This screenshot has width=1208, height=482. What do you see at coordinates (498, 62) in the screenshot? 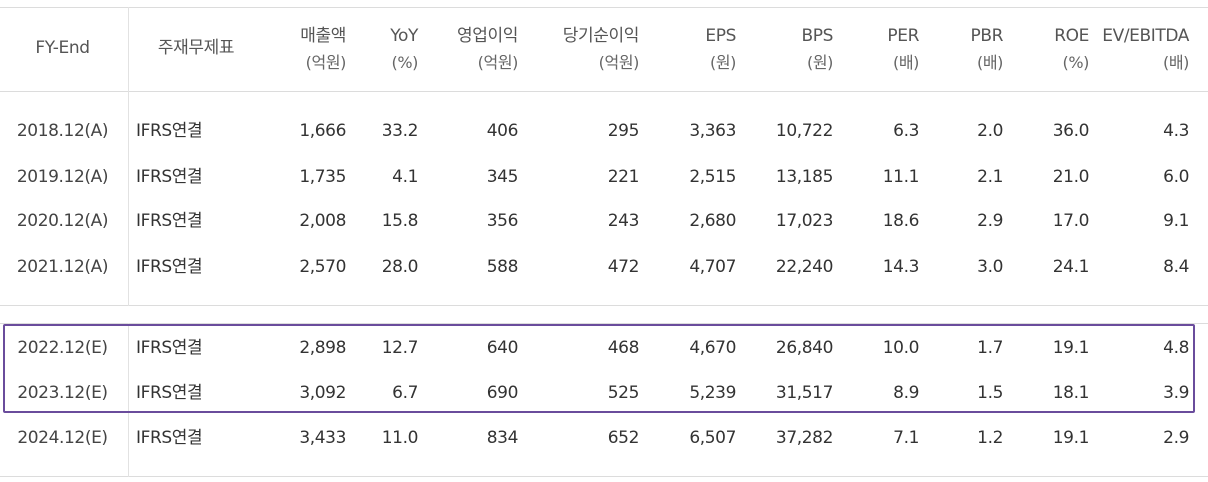
I see `column-unit-op_income: (억원)` at bounding box center [498, 62].